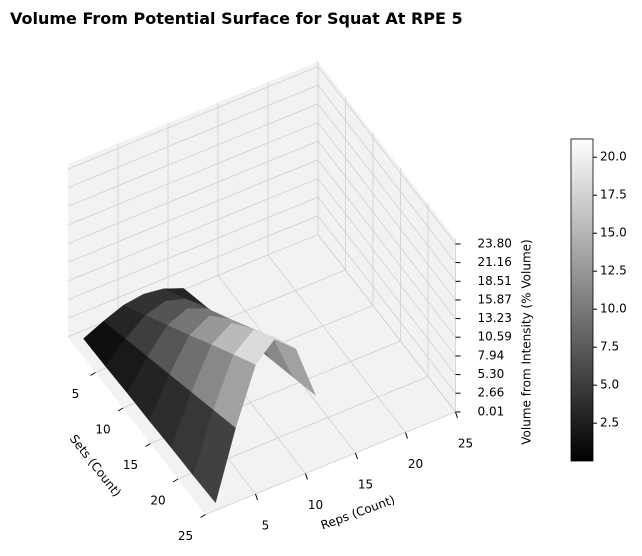 The width and height of the screenshot is (642, 556). I want to click on z-tick-label: 10.59, so click(495, 337).